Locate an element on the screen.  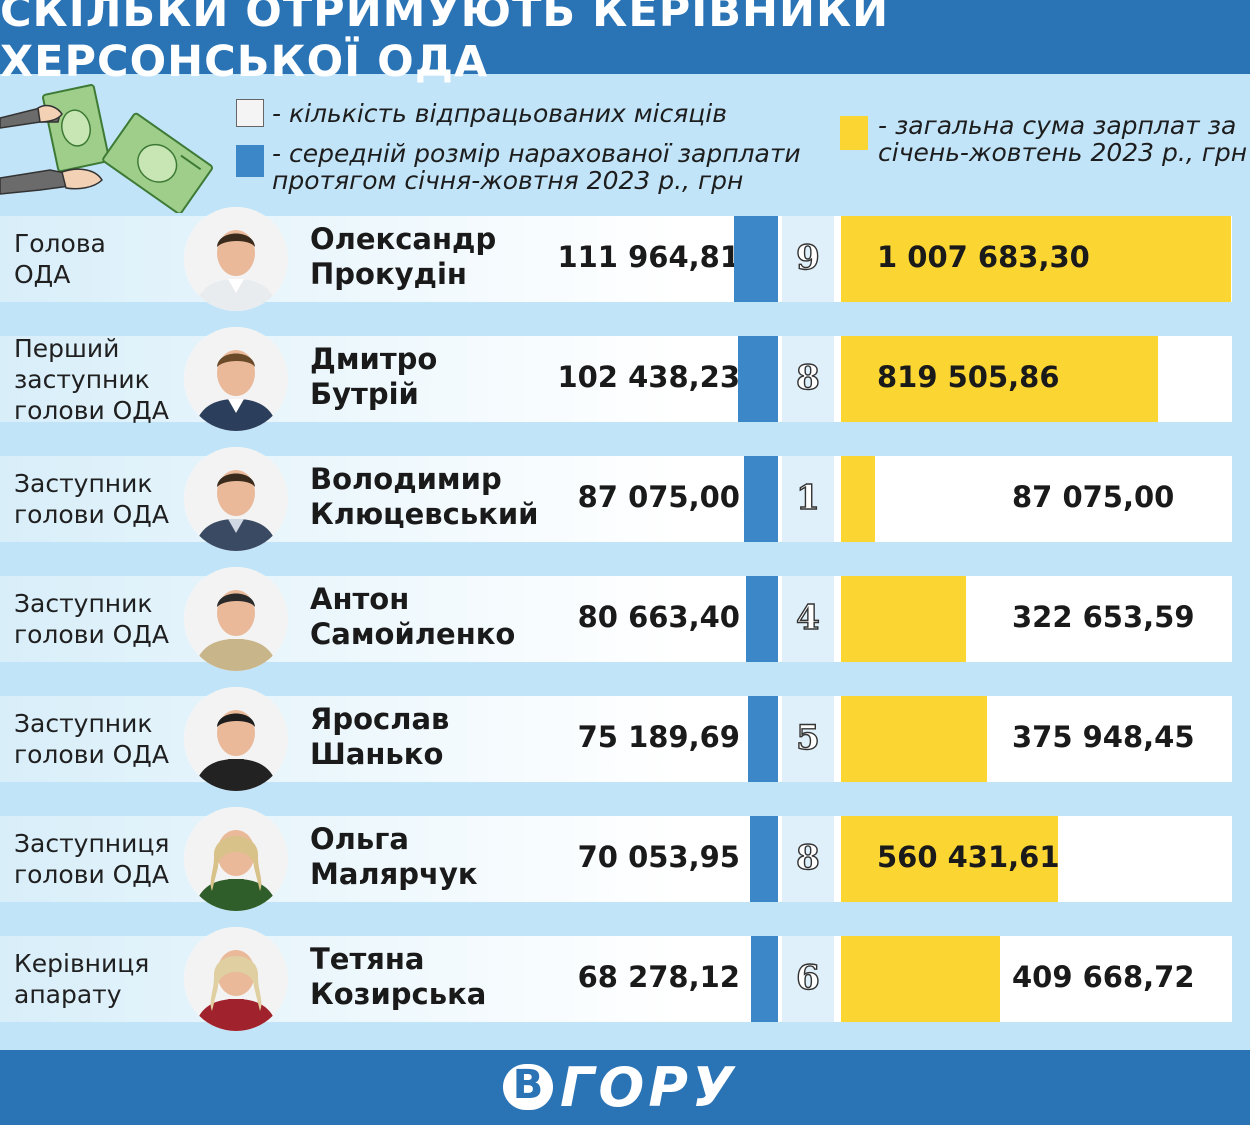
legend-total-swatch is located at coordinates (854, 133).